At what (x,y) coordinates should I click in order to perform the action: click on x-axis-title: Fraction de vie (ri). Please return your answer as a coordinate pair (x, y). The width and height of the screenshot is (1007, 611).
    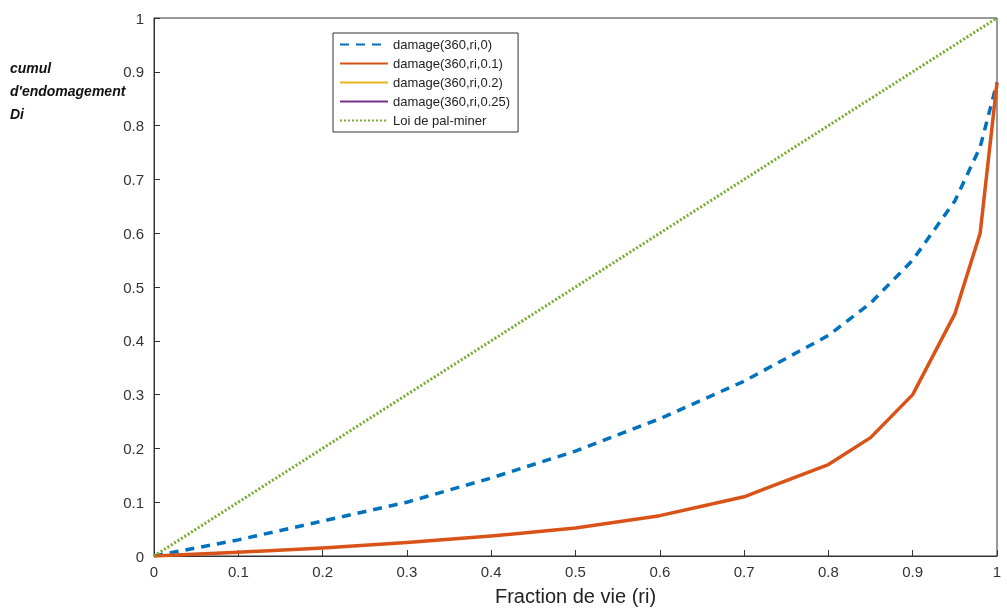
    Looking at the image, I should click on (575, 596).